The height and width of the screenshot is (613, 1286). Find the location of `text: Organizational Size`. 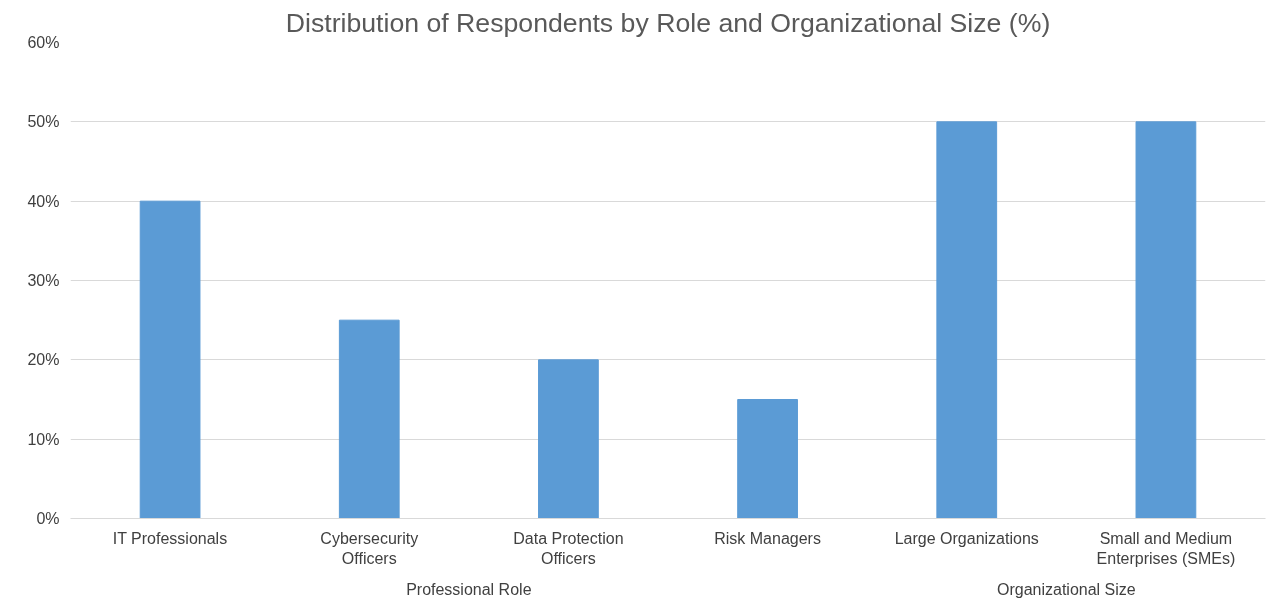

text: Organizational Size is located at coordinates (1066, 589).